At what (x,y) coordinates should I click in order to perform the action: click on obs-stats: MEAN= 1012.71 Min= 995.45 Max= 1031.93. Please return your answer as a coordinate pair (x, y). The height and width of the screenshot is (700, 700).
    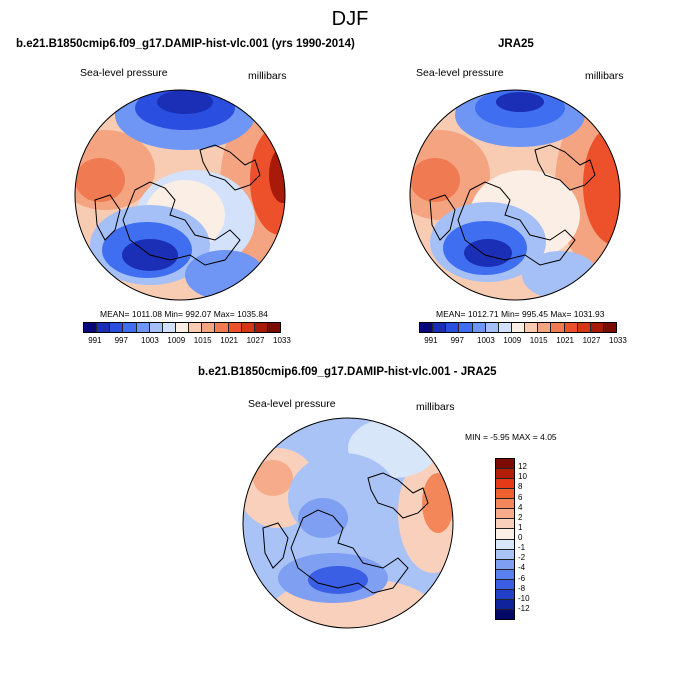
    Looking at the image, I should click on (520, 314).